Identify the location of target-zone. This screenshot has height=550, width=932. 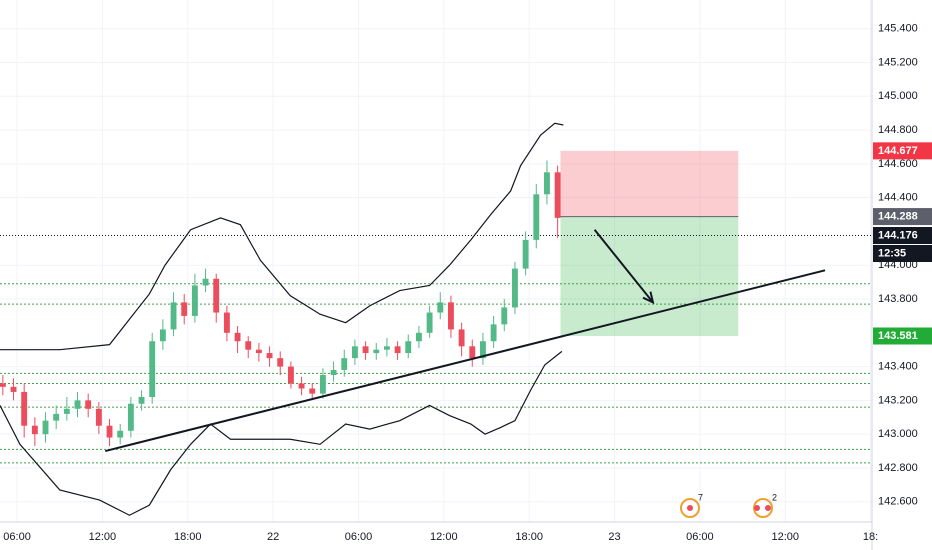
(649, 276).